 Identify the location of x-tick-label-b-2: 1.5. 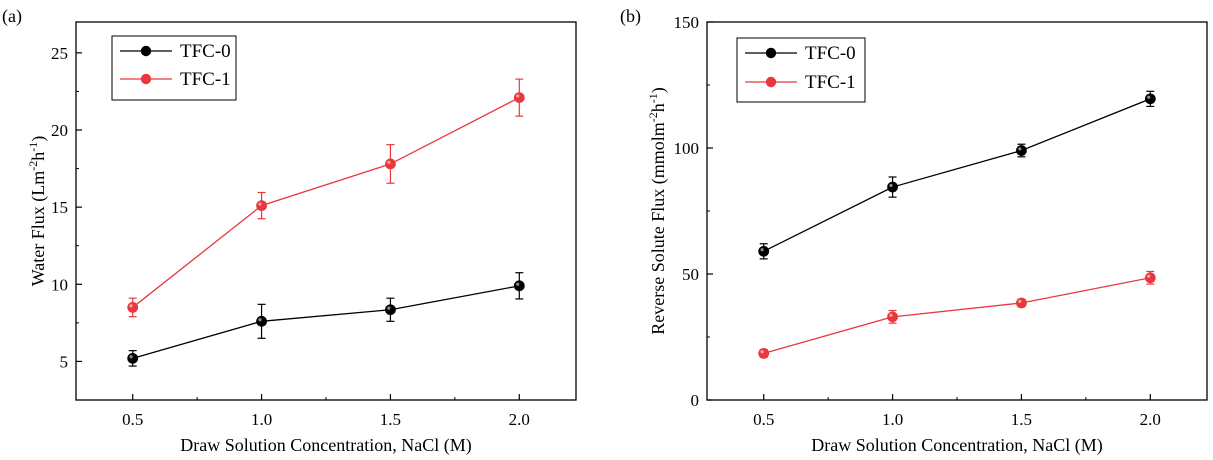
(1021, 419).